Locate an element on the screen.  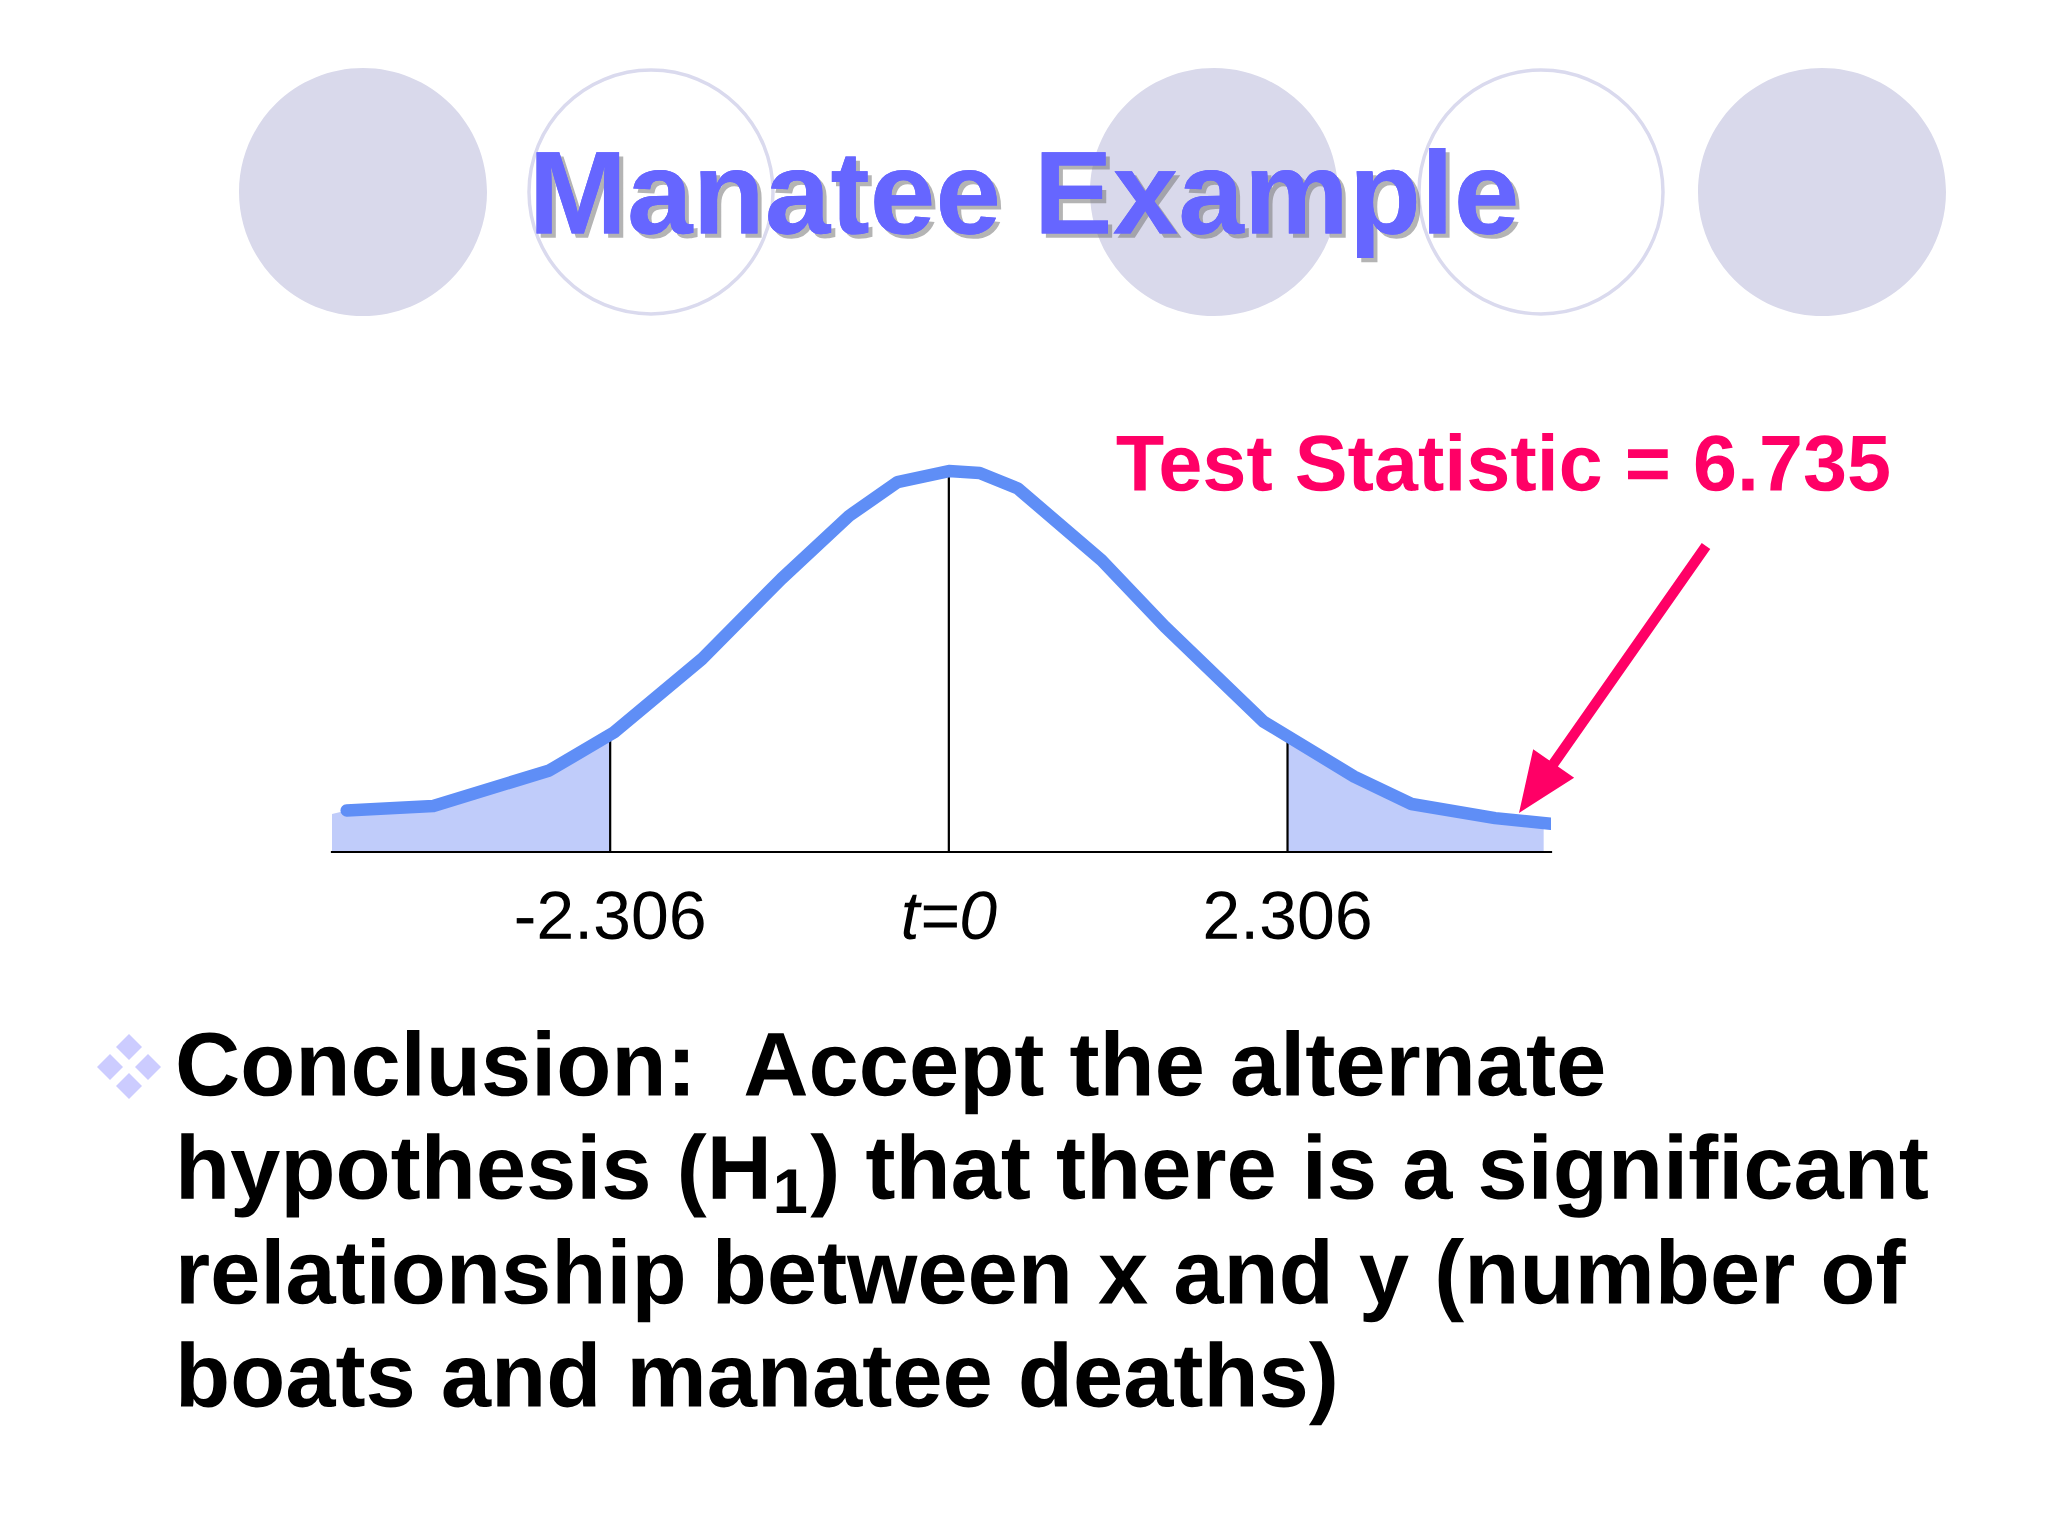
x-tick-label: -2.306 is located at coordinates (610, 915).